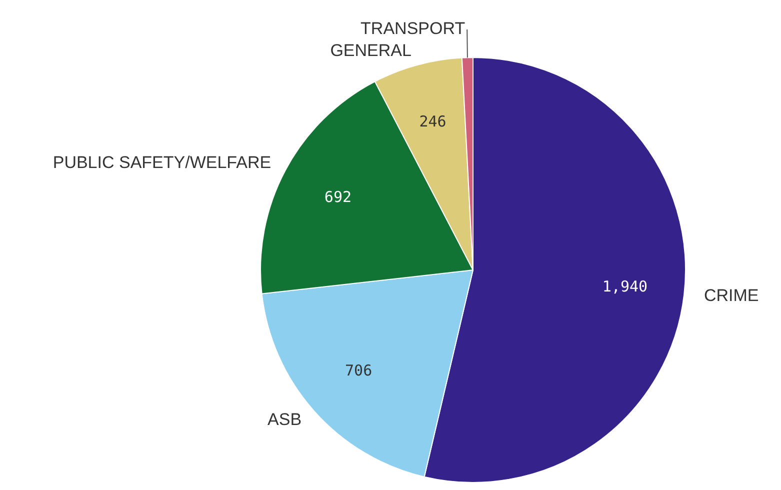  Describe the element at coordinates (731, 295) in the screenshot. I see `slice-label: CRIME` at that location.